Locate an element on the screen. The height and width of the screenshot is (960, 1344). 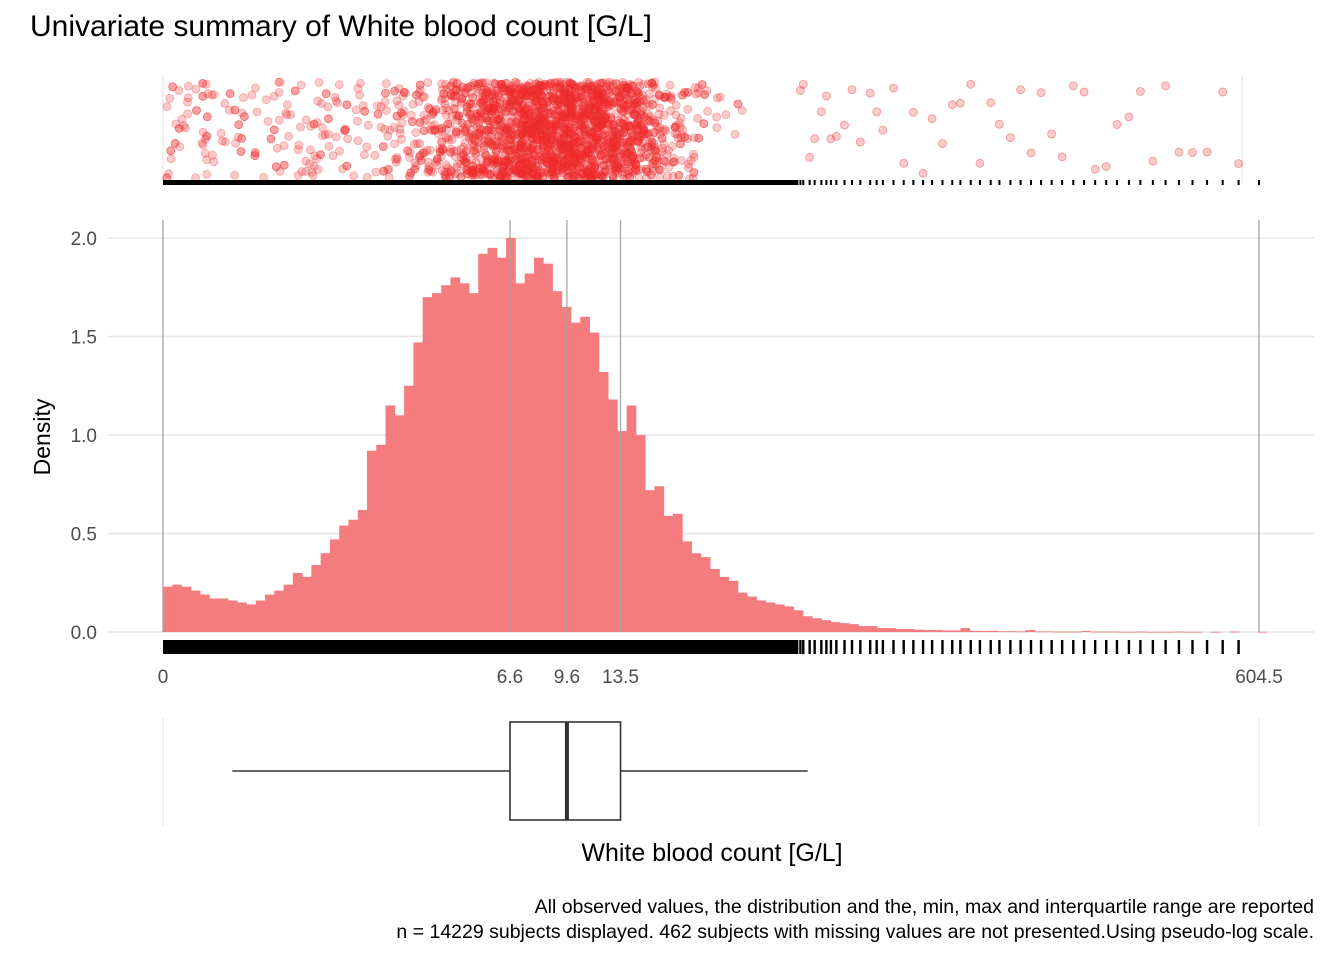
x-tick-label: 9.6 is located at coordinates (567, 677).